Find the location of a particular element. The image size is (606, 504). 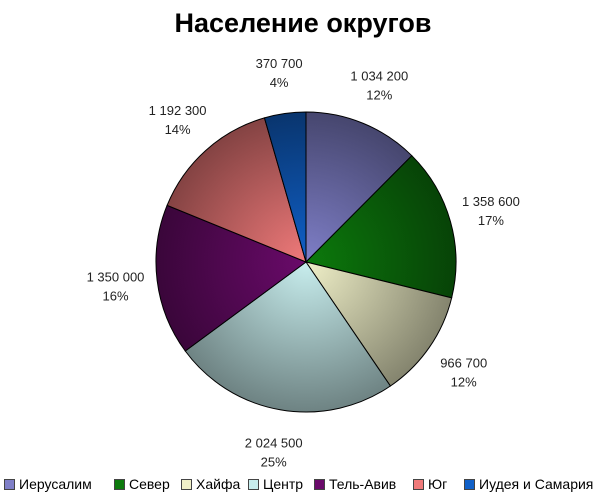

slice-value-label: 1 034 200 is located at coordinates (379, 76).